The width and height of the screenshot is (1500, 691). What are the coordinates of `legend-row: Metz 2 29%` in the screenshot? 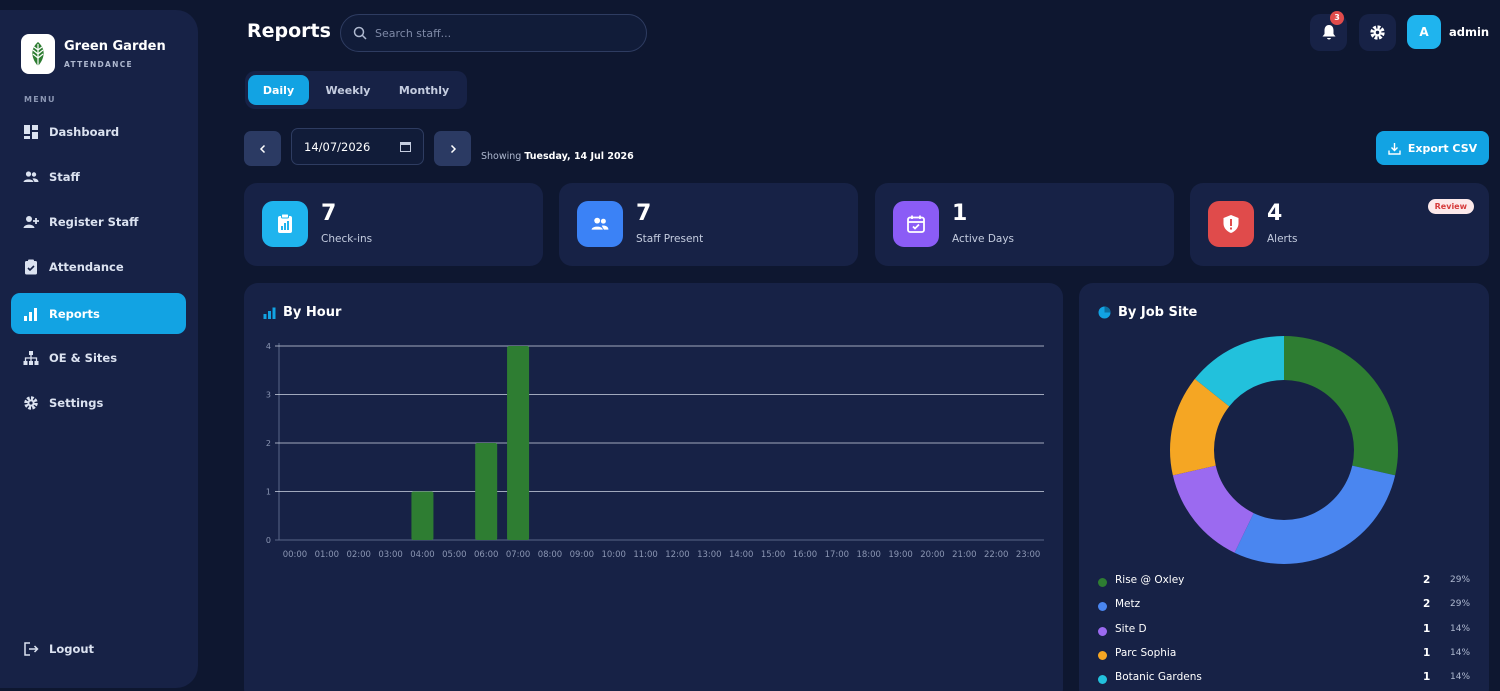 It's located at (1284, 607).